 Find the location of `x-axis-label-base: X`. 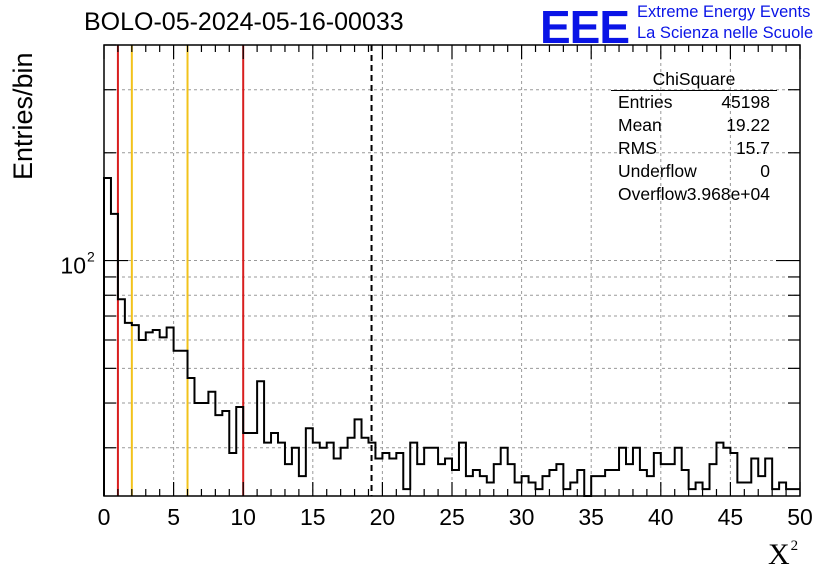

x-axis-label-base: X is located at coordinates (779, 554).